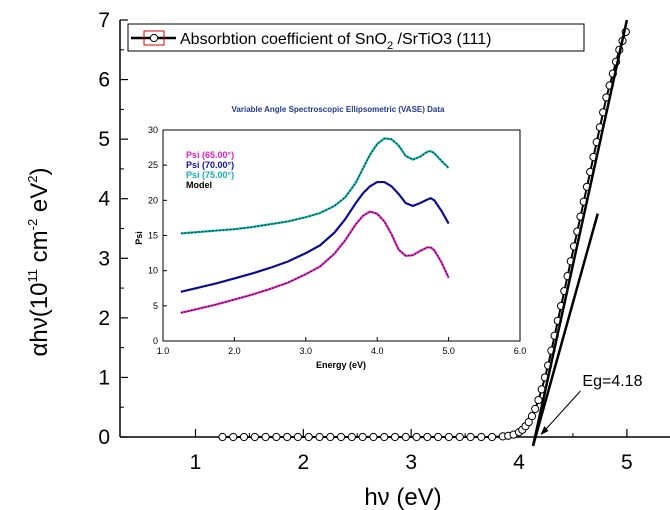 The image size is (670, 510). I want to click on legend-marker, so click(154, 38).